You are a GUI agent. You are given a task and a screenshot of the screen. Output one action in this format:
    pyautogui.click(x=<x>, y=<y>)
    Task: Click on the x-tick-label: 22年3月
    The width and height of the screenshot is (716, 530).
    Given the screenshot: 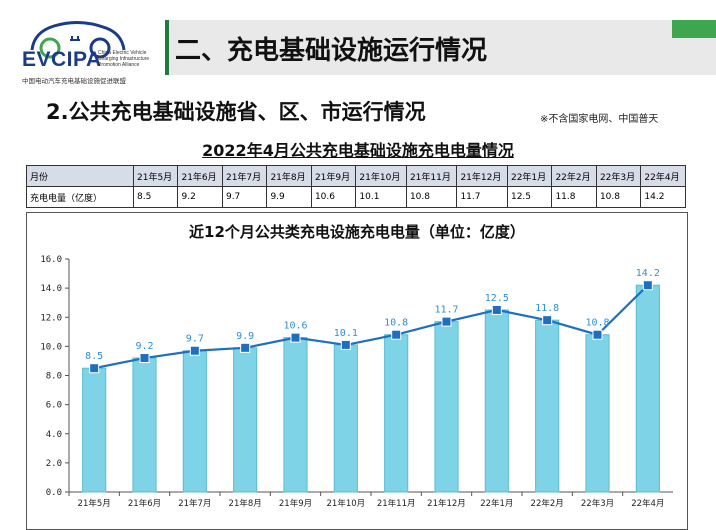 What is the action you would take?
    pyautogui.click(x=597, y=503)
    